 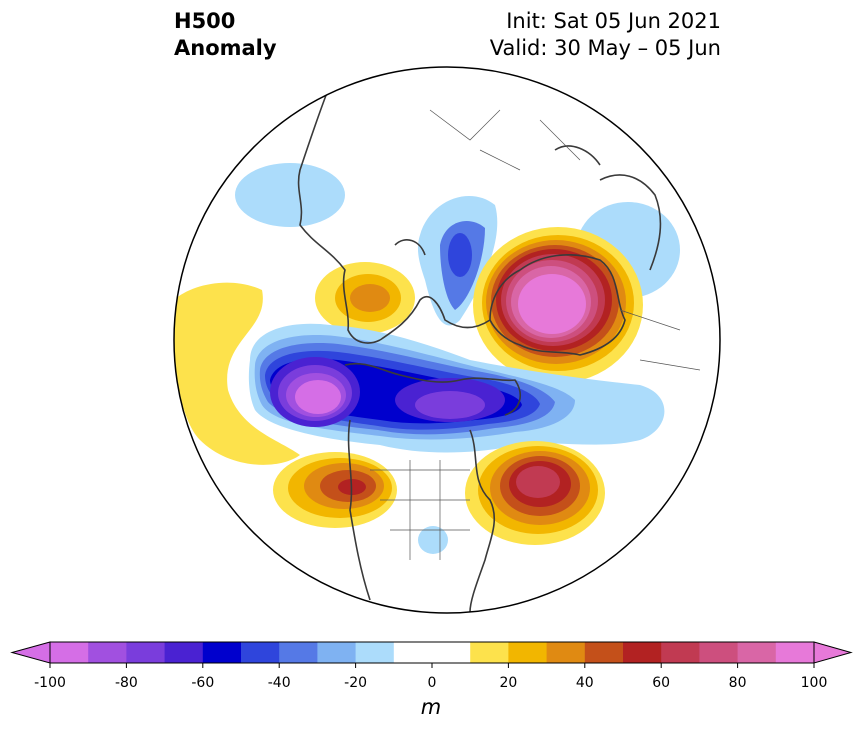 I want to click on se-us-trough, so click(x=433, y=540).